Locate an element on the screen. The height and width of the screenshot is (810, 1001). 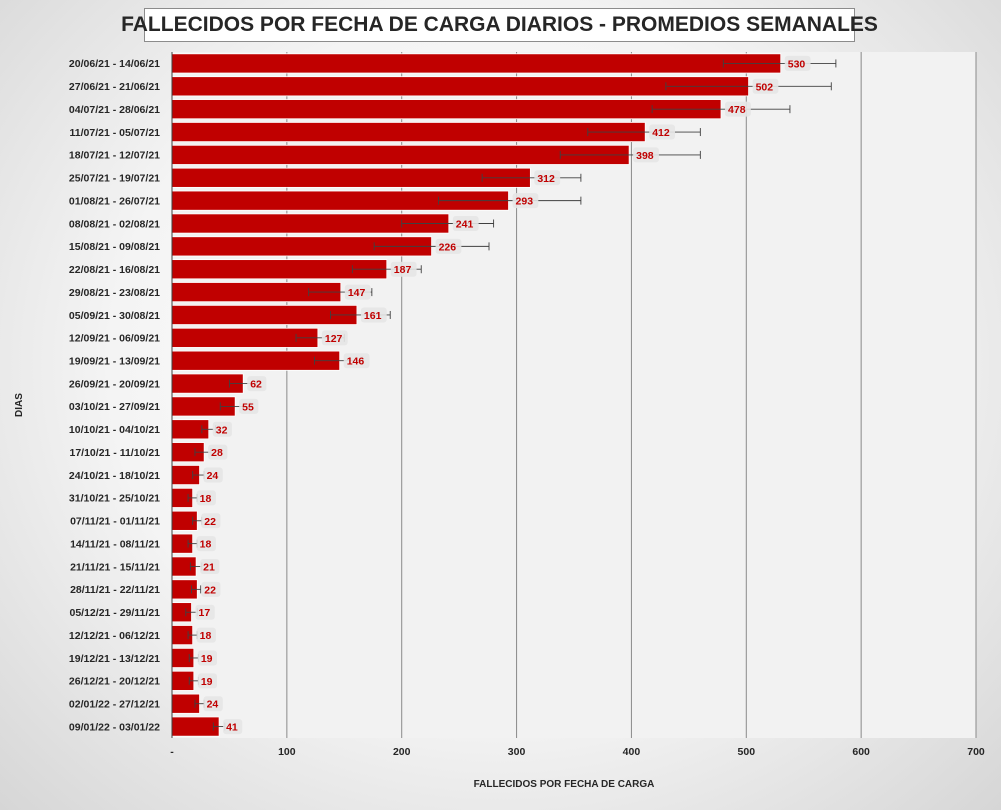
category-label: 27/06/21 - 21/06/21 is located at coordinates (114, 87).